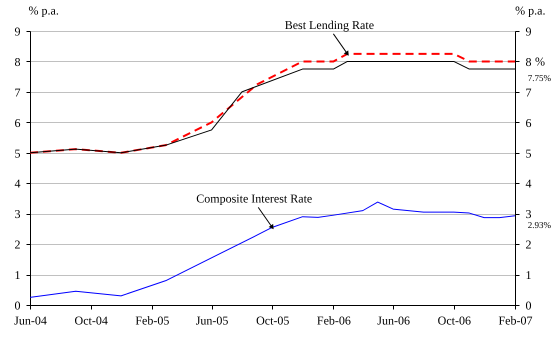 The width and height of the screenshot is (552, 340). Describe the element at coordinates (17, 31) in the screenshot. I see `y-tick-label: 9` at that location.